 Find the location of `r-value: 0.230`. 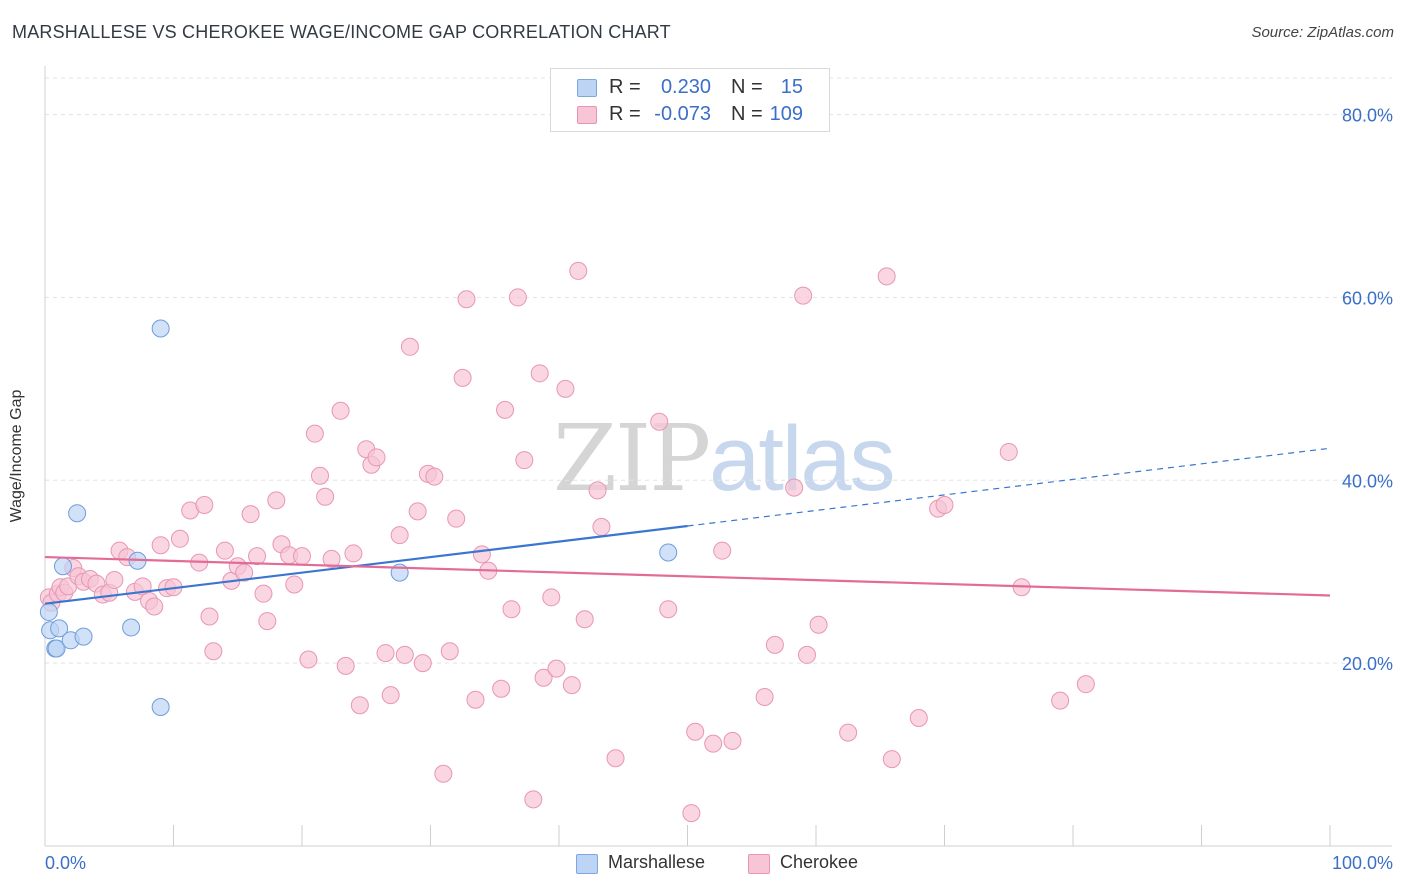

r-value: 0.230 is located at coordinates (685, 87).